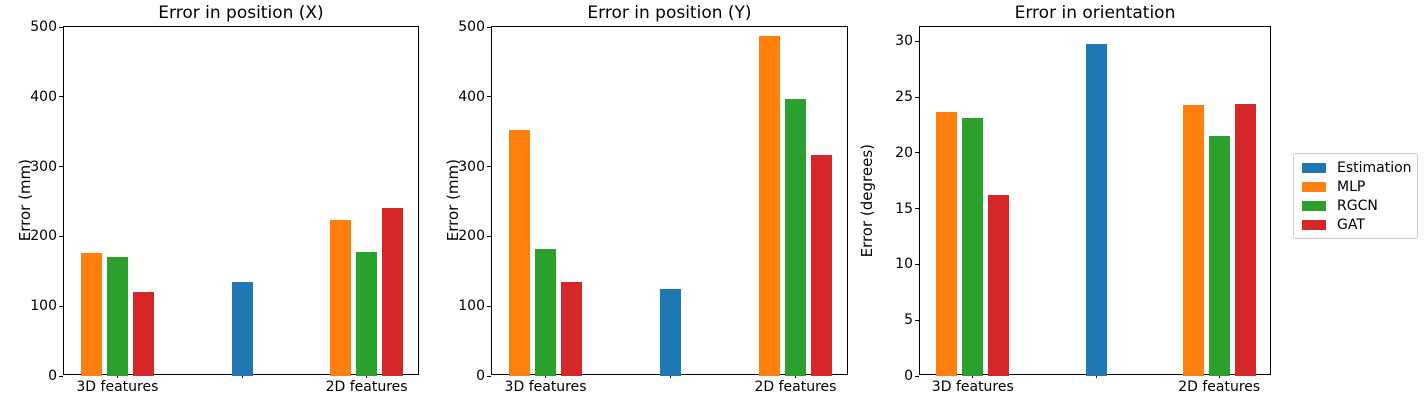 This screenshot has height=405, width=1424. What do you see at coordinates (1351, 224) in the screenshot?
I see `legend-item-label: GAT` at bounding box center [1351, 224].